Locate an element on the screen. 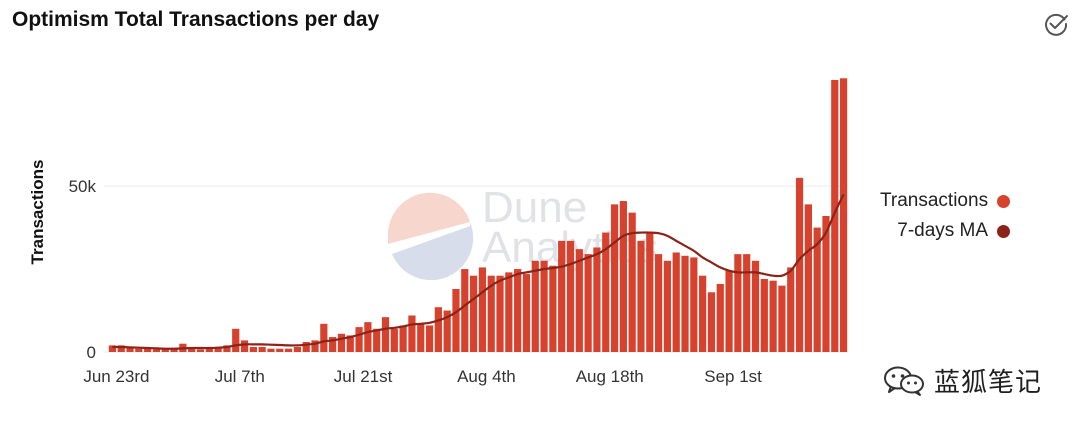  wechat-icon is located at coordinates (904, 381).